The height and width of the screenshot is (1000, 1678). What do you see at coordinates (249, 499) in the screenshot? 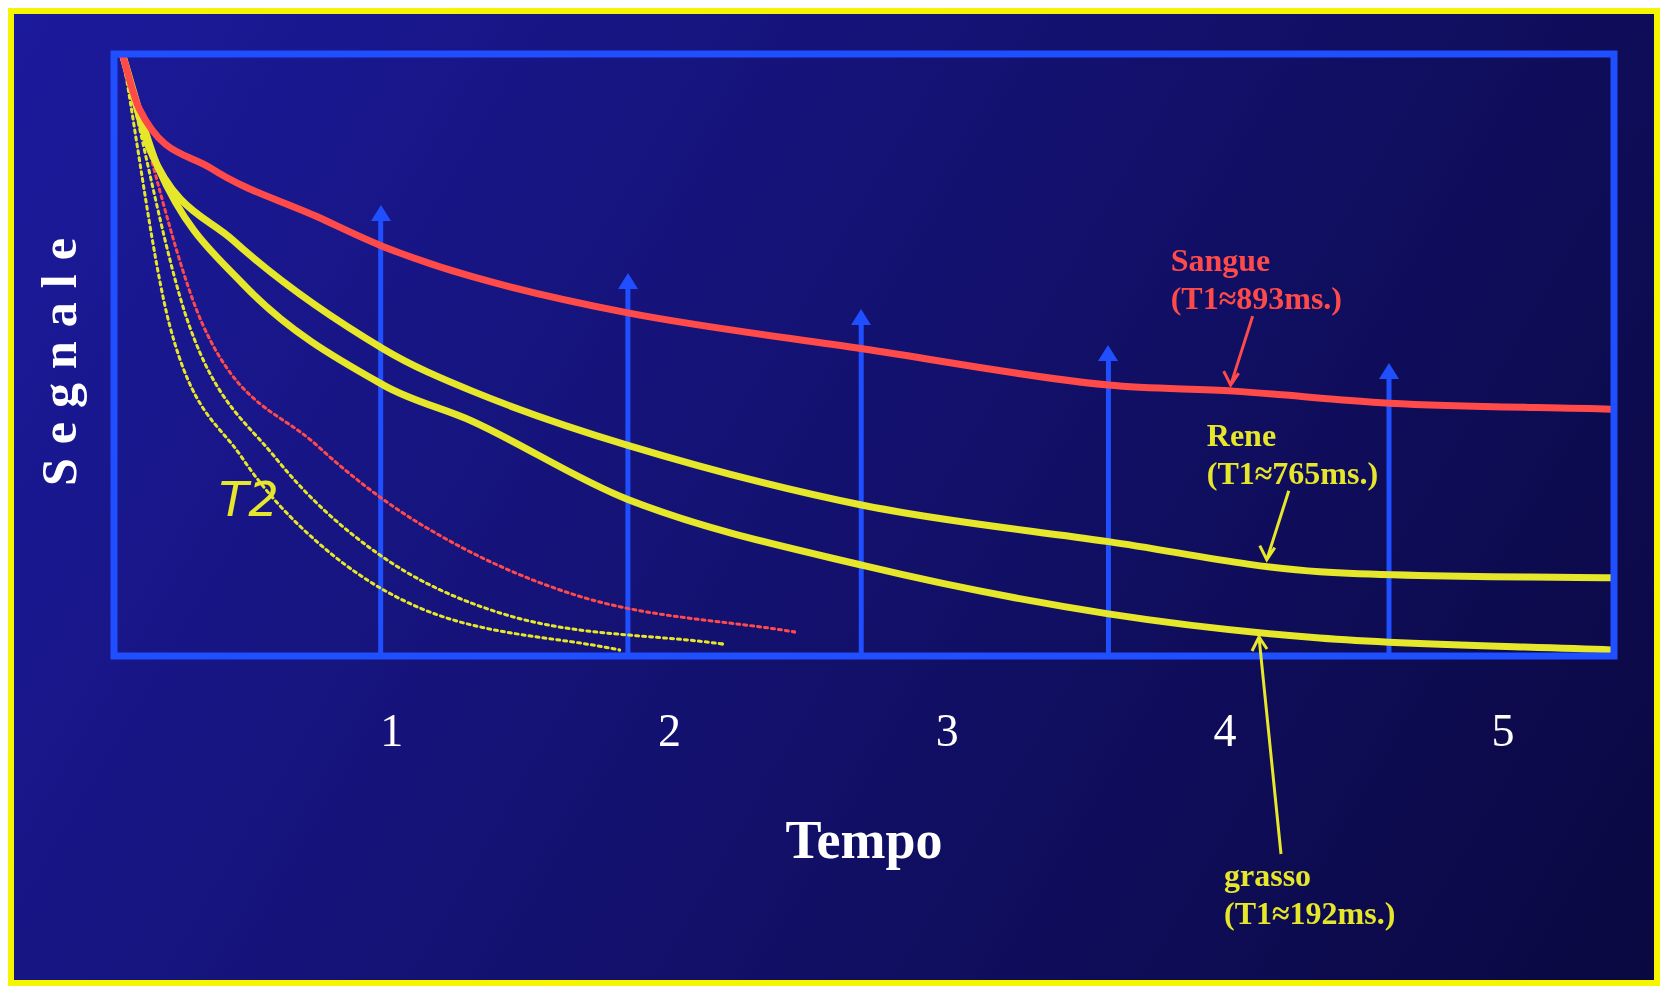
I see `annotation: T2` at bounding box center [249, 499].